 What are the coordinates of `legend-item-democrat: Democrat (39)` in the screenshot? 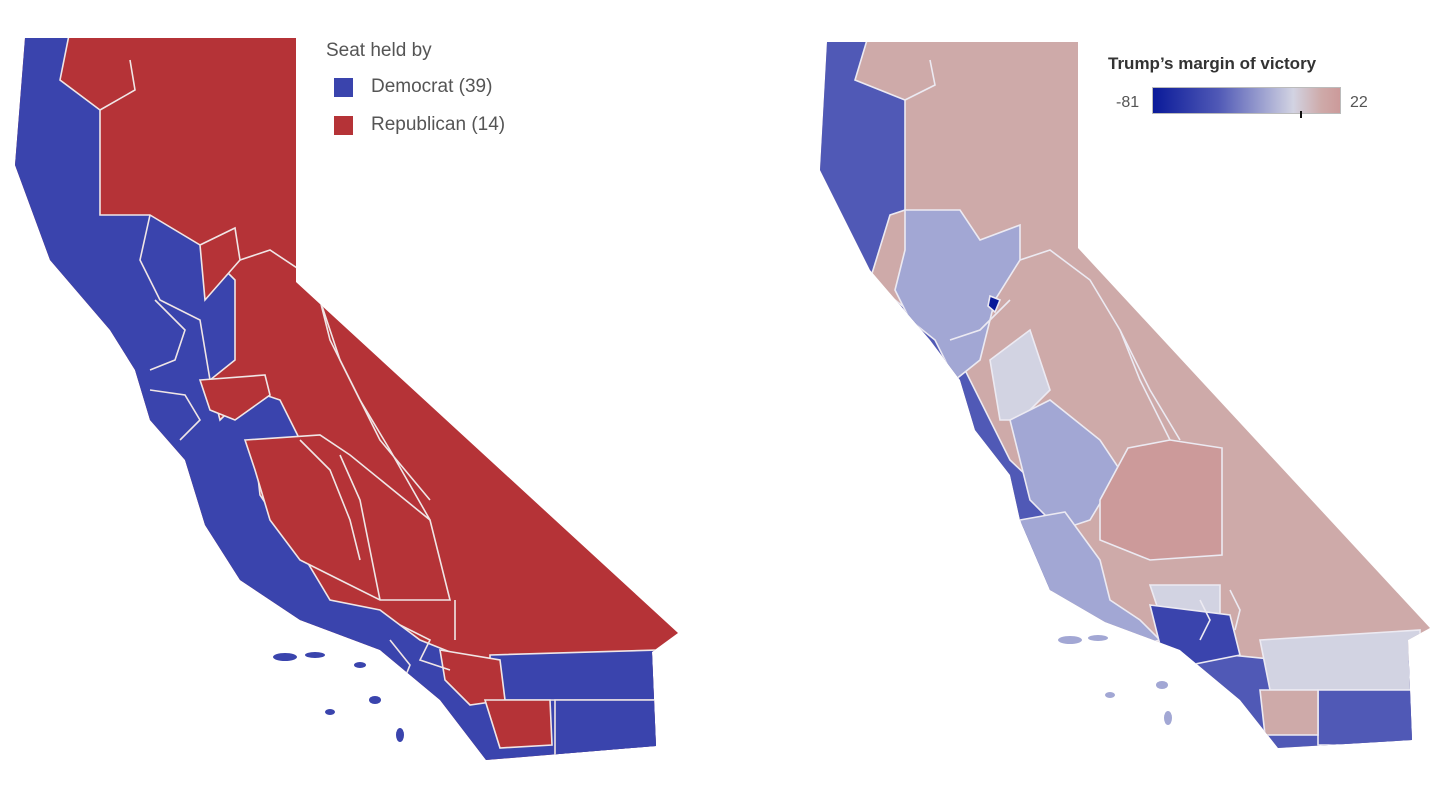 It's located at (413, 87).